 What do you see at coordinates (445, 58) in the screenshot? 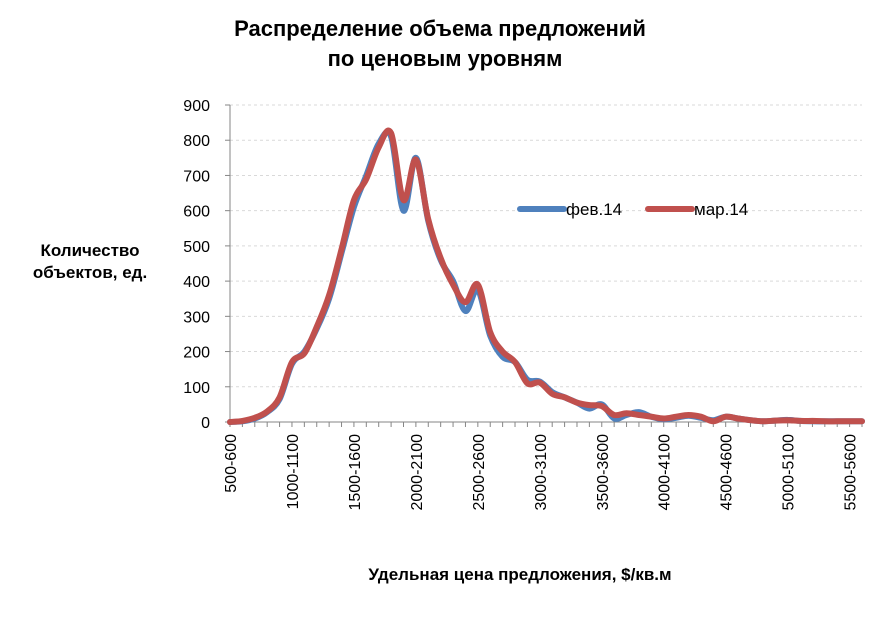
I see `chart-title-line2: по ценовым уровням` at bounding box center [445, 58].